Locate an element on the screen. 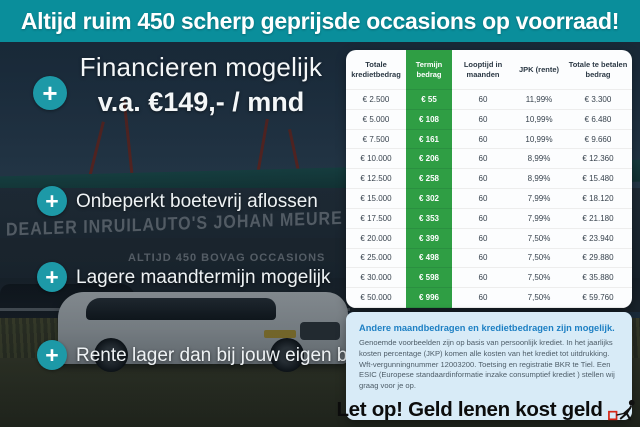 This screenshot has width=640, height=427. usp-item: Rente lager dan bij jouw eigen bank is located at coordinates (227, 355).